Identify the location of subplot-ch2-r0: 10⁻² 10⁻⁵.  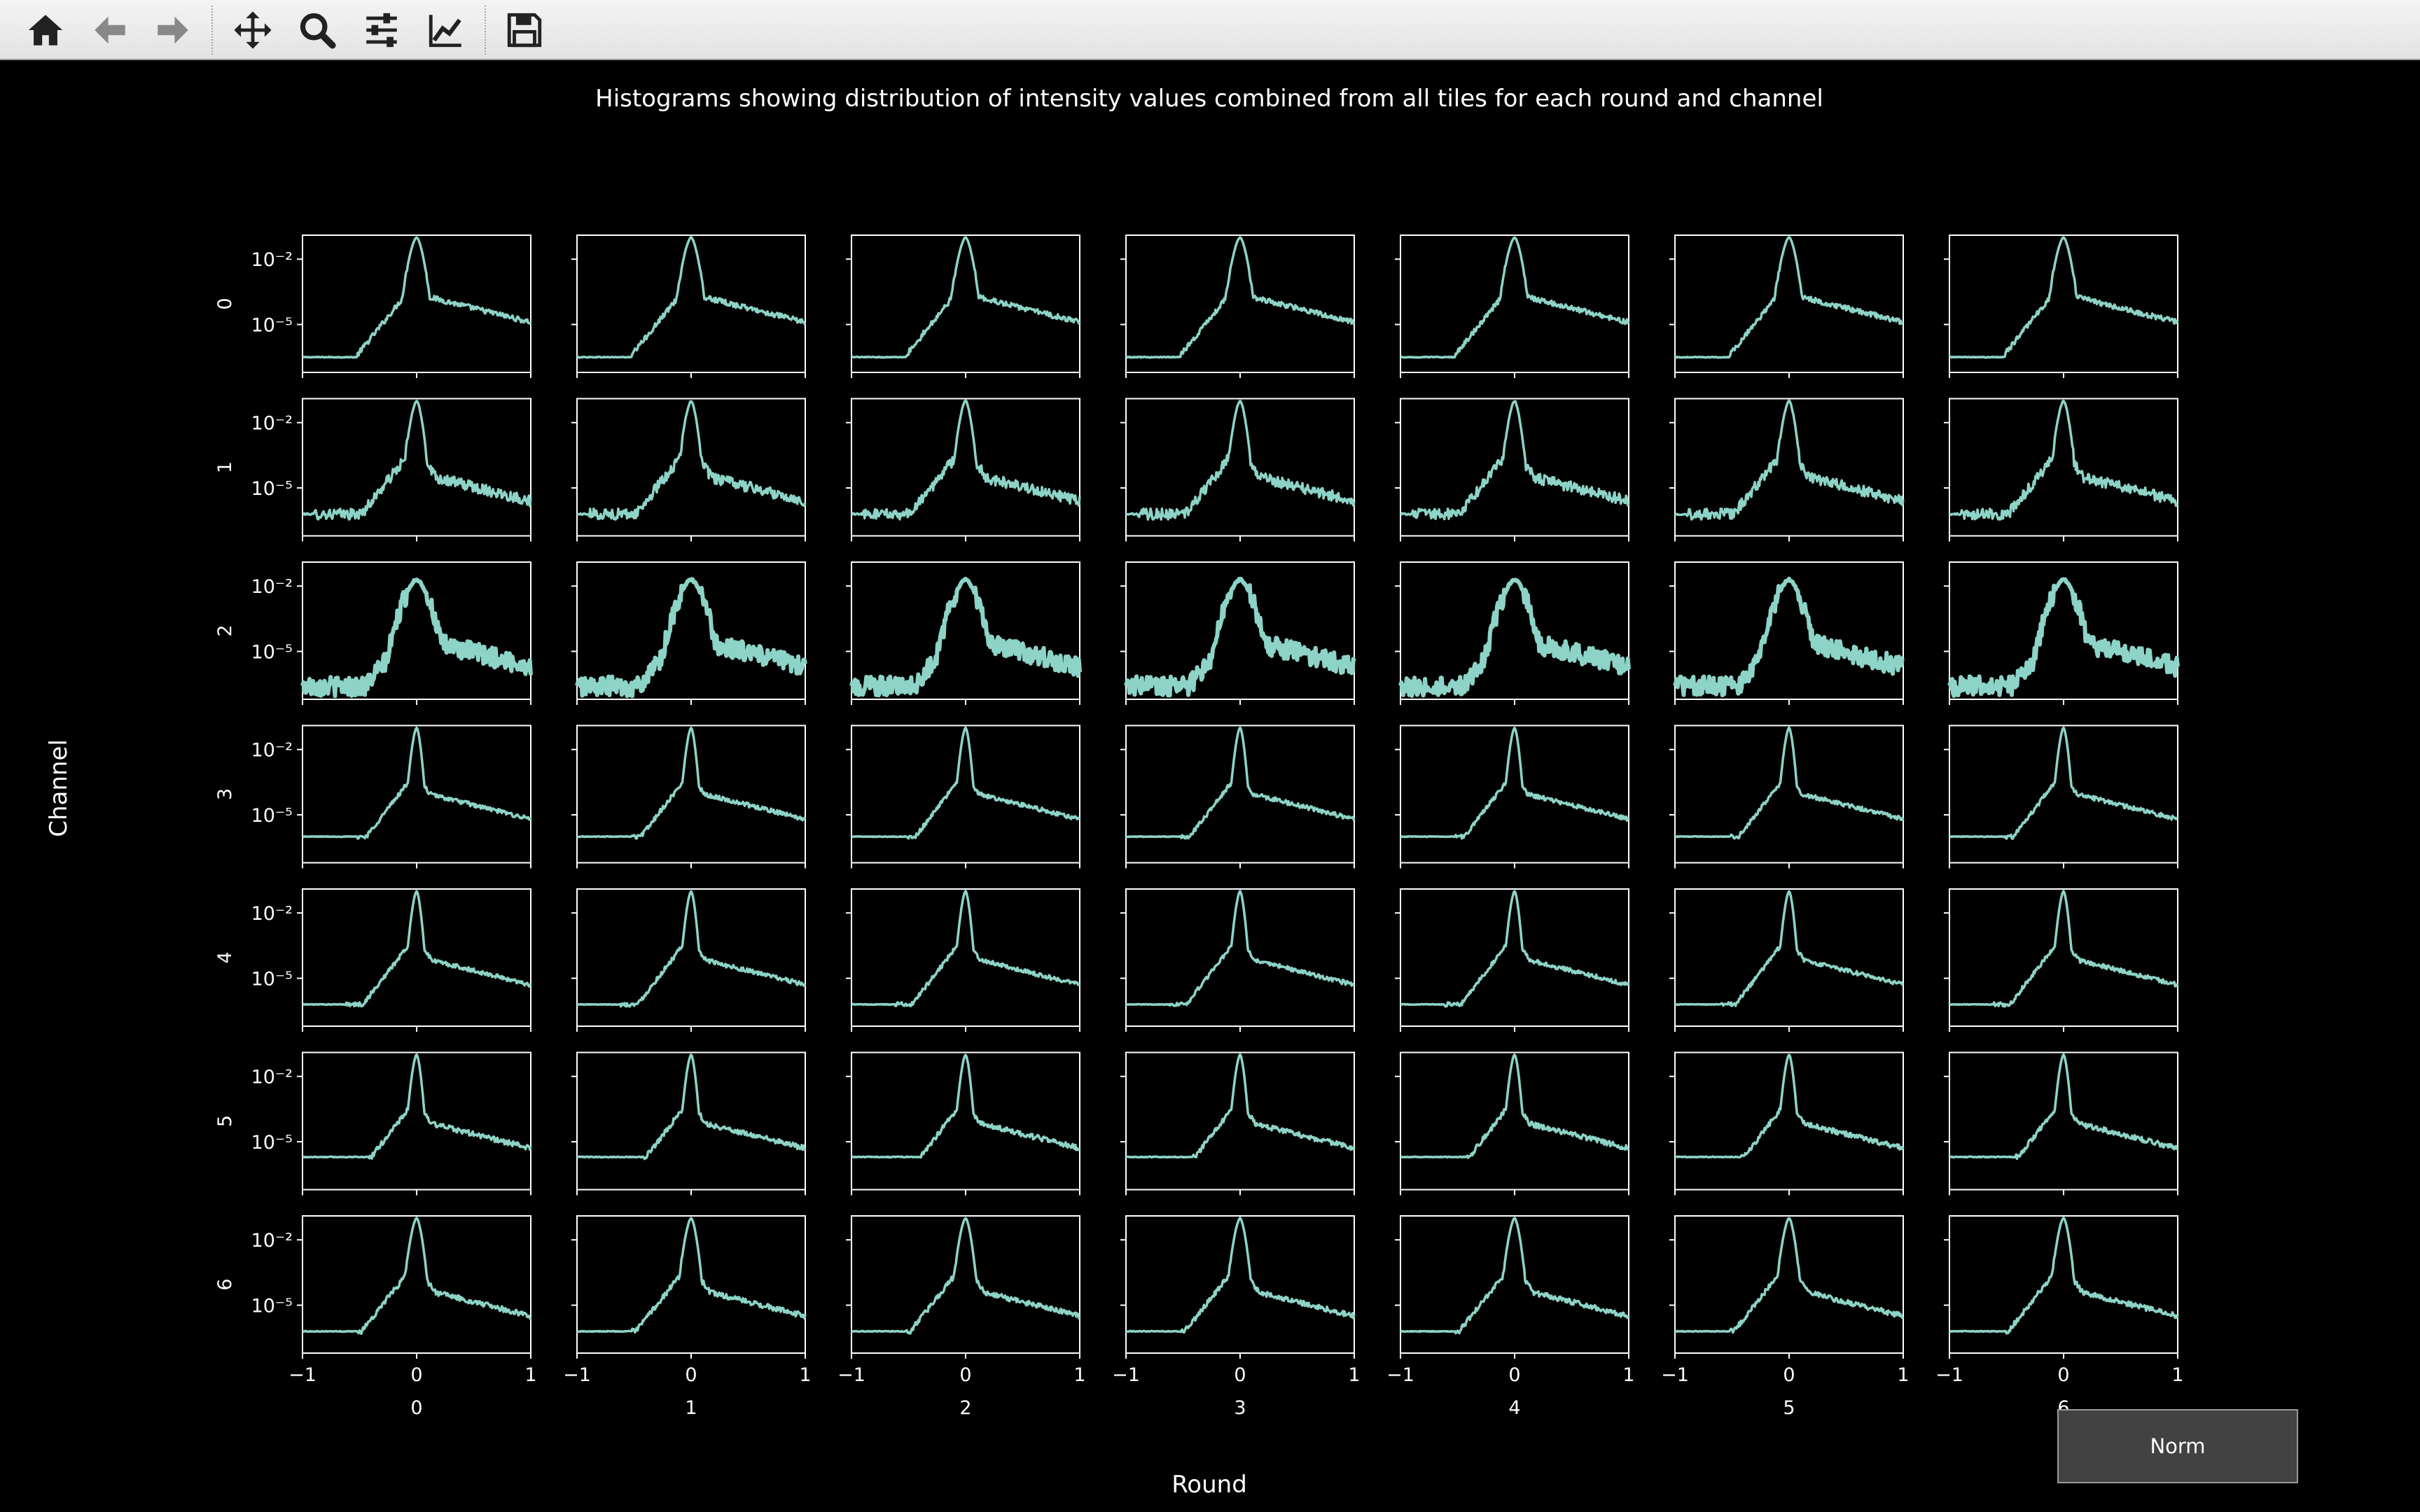
(392, 633).